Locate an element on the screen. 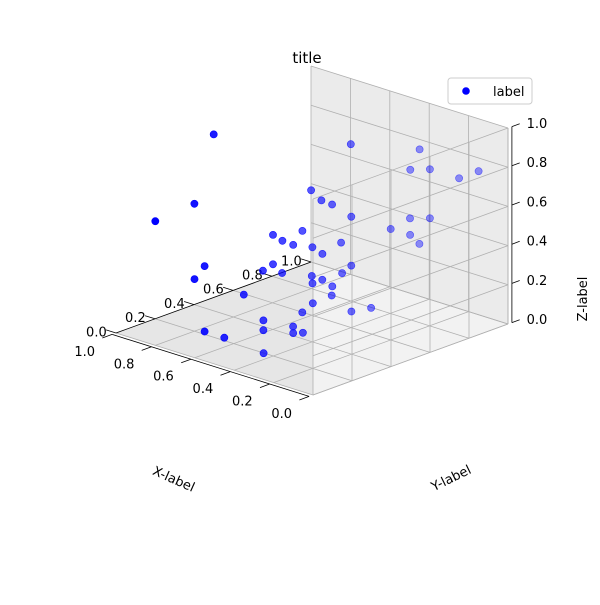 The height and width of the screenshot is (605, 600). z-tick-label: 0.0 is located at coordinates (537, 320).